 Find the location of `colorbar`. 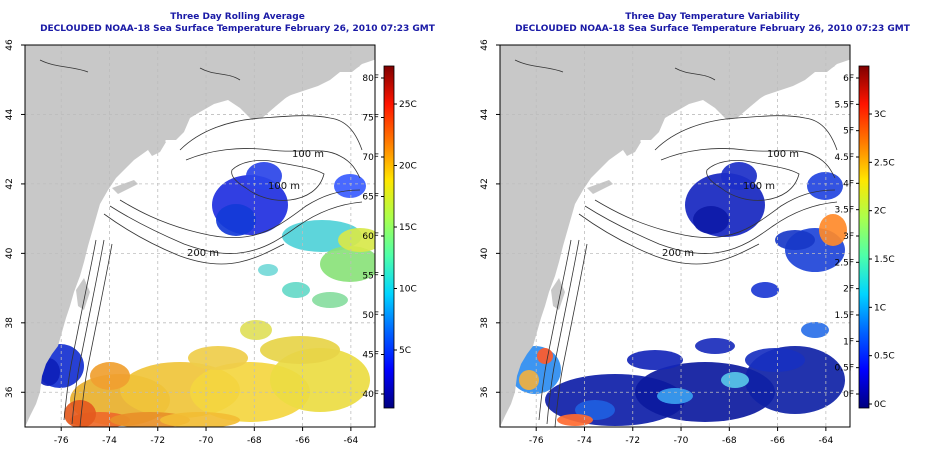

colorbar is located at coordinates (389, 237).